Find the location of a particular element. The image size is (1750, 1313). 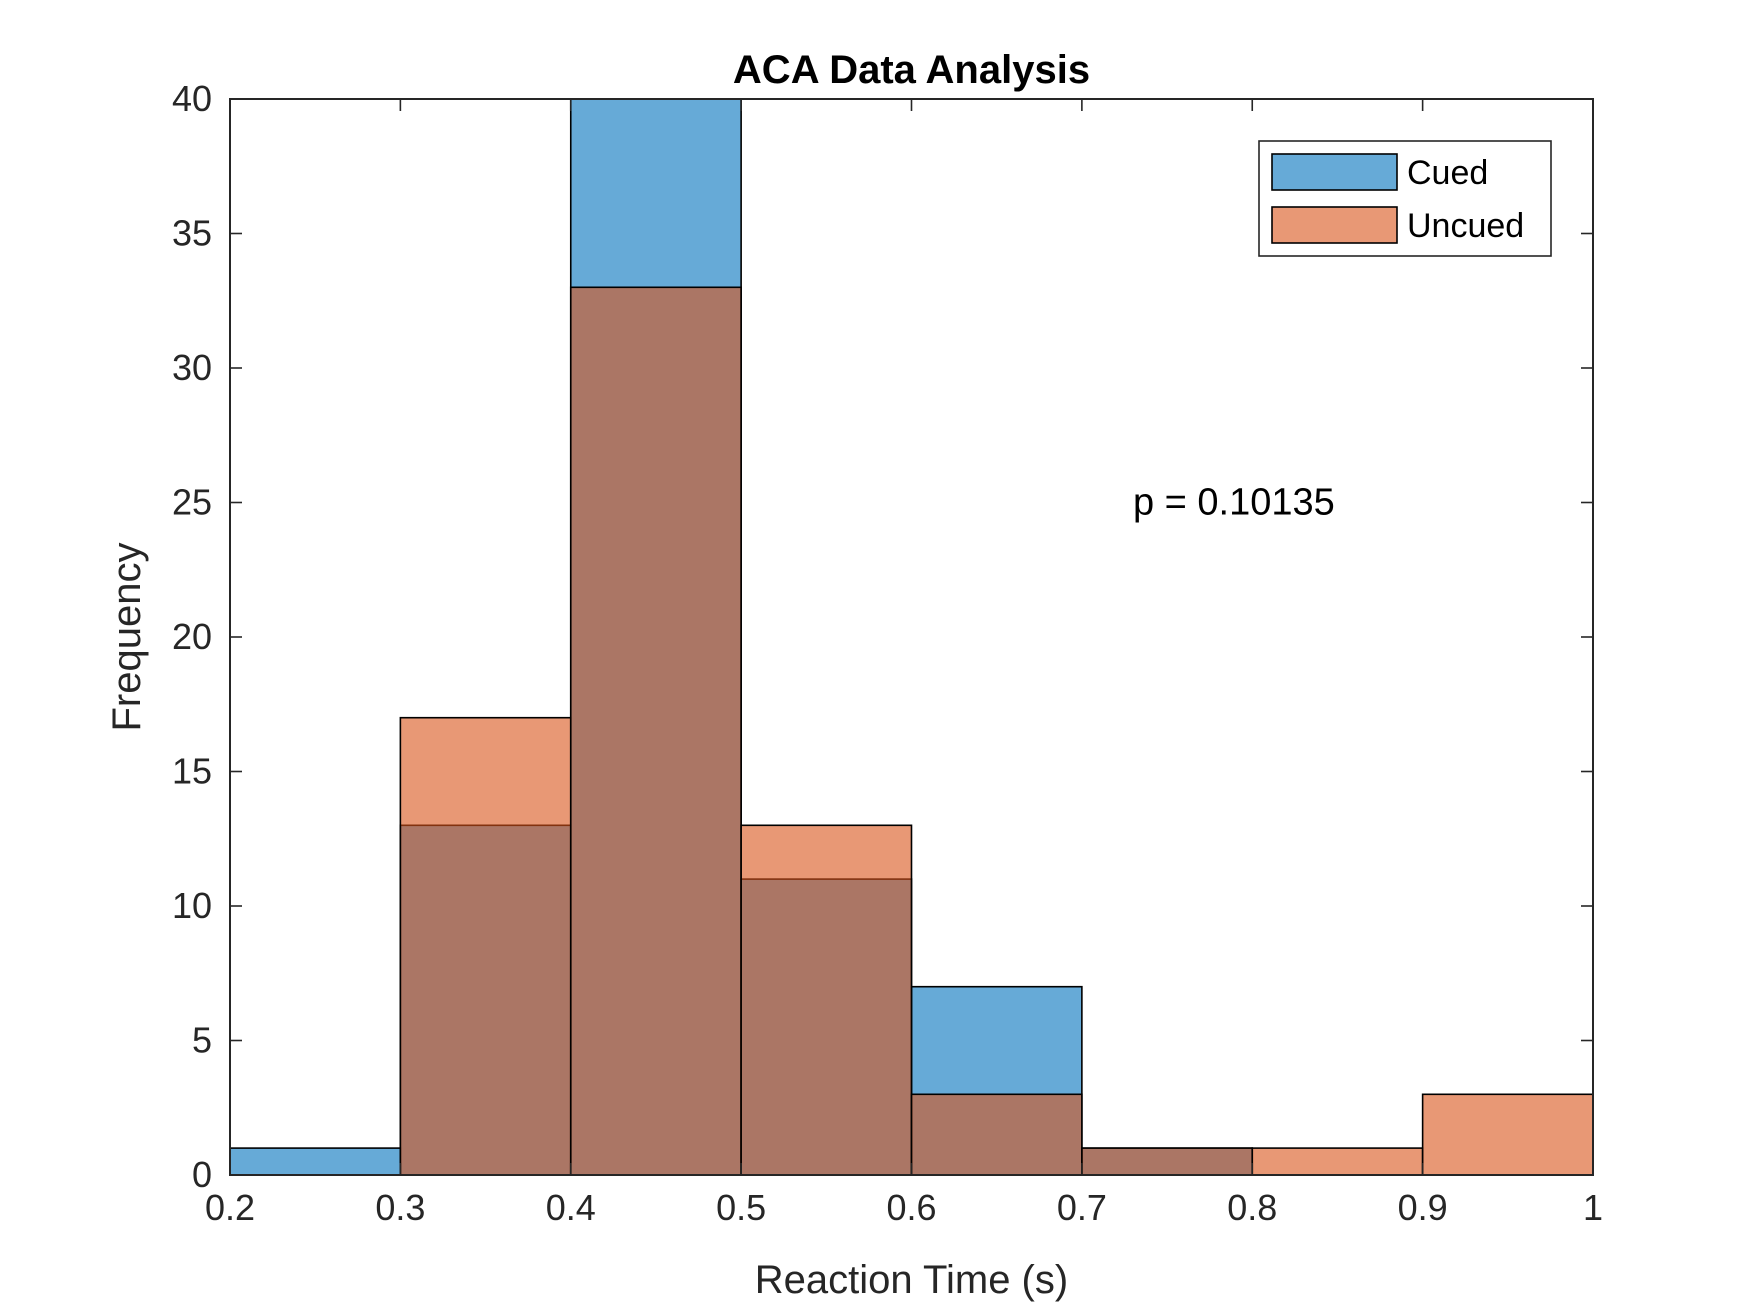

x-tick-label: 0.6 is located at coordinates (911, 1207).